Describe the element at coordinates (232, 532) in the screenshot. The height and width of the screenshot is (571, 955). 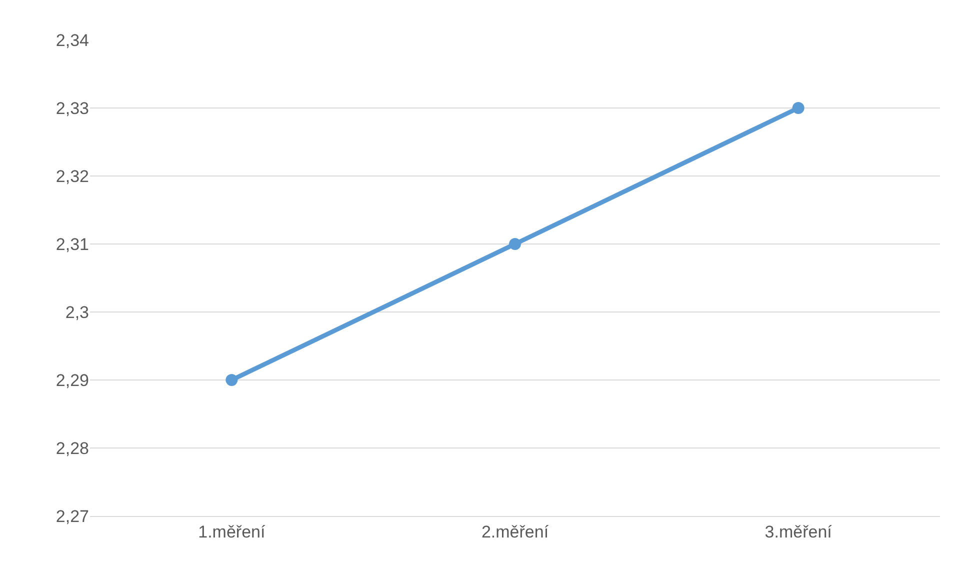
I see `x-tick-label: 1.měření` at that location.